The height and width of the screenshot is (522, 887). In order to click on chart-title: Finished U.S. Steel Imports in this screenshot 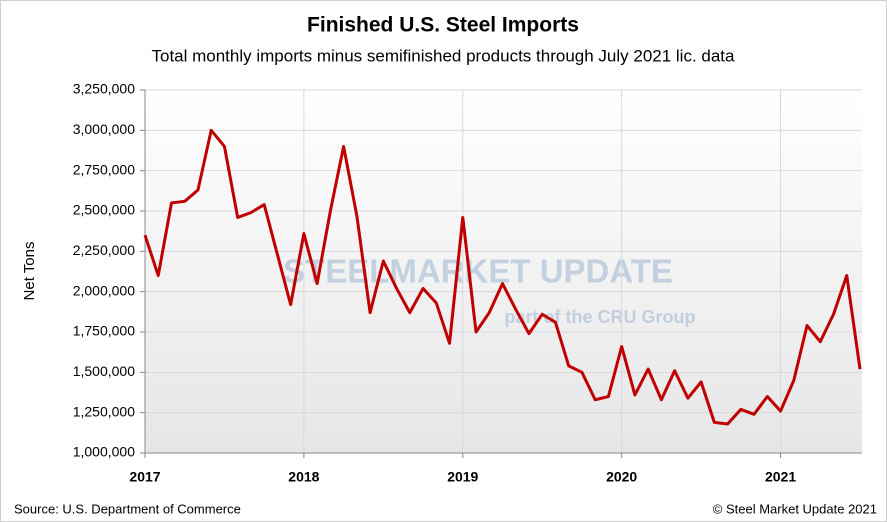, I will do `click(443, 25)`.